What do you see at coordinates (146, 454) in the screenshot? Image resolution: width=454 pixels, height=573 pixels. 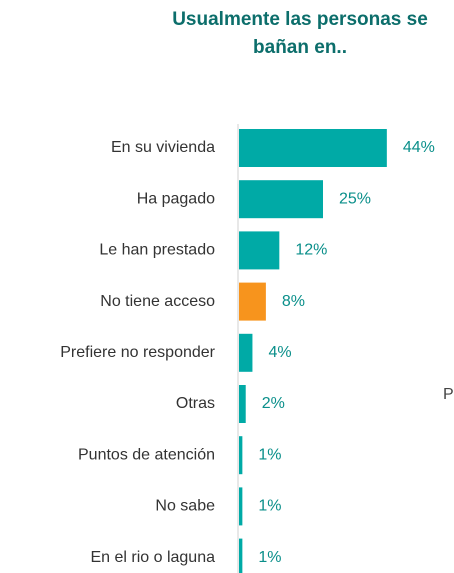 I see `category-label: Puntos de atención` at bounding box center [146, 454].